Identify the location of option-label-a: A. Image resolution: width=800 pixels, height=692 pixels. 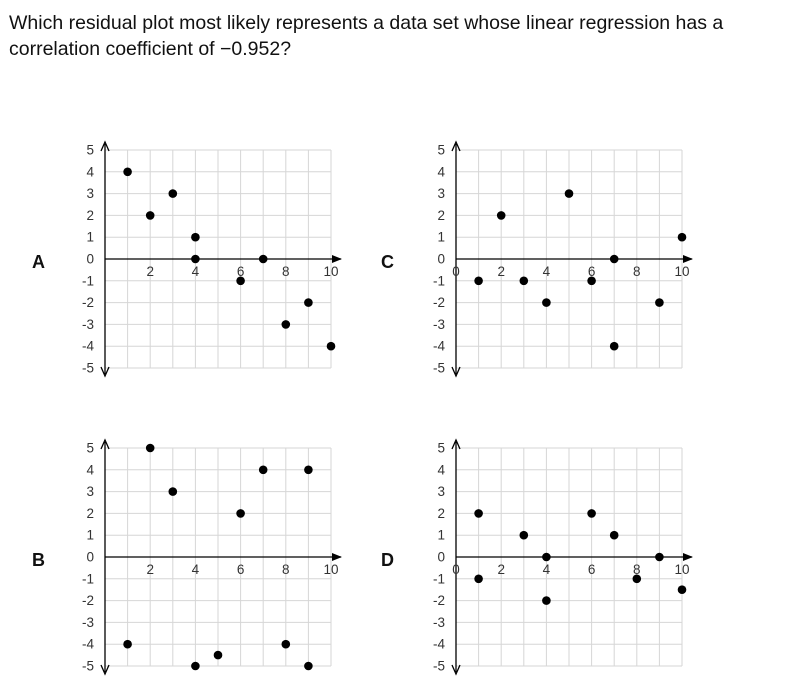
(38, 262).